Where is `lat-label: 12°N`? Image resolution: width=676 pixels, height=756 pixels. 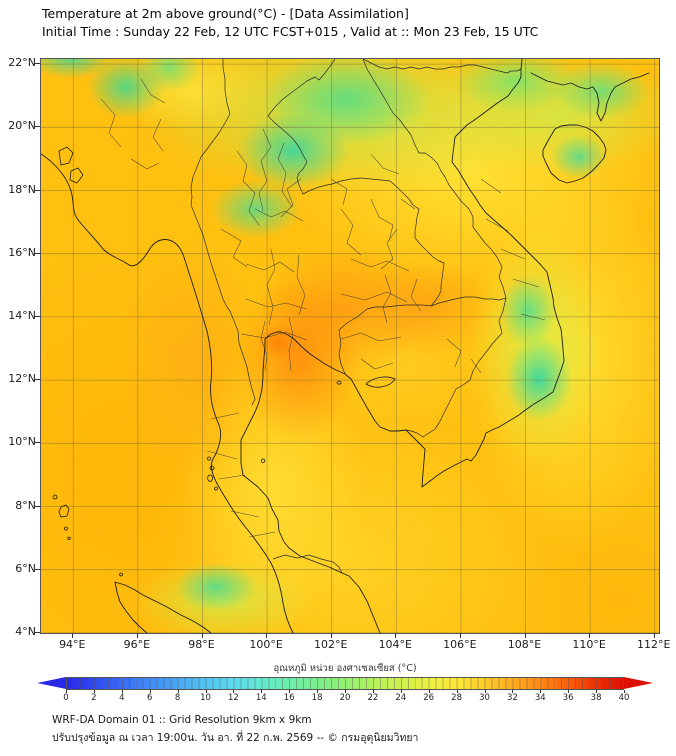
lat-label: 12°N is located at coordinates (22, 379).